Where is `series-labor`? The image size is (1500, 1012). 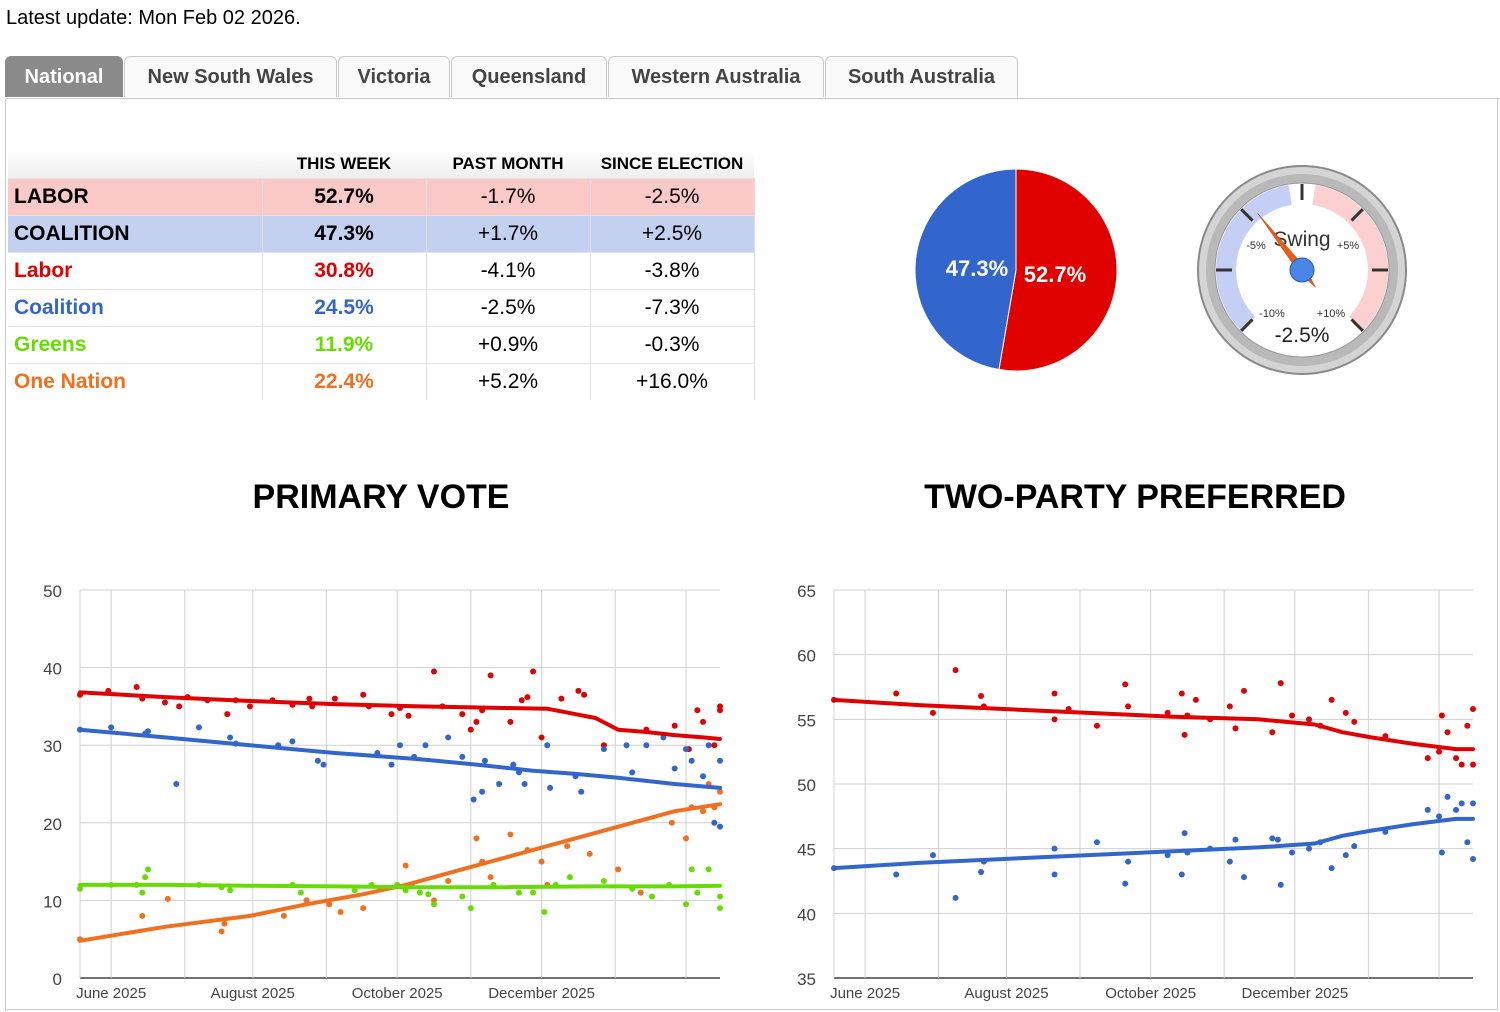
series-labor is located at coordinates (1153, 717).